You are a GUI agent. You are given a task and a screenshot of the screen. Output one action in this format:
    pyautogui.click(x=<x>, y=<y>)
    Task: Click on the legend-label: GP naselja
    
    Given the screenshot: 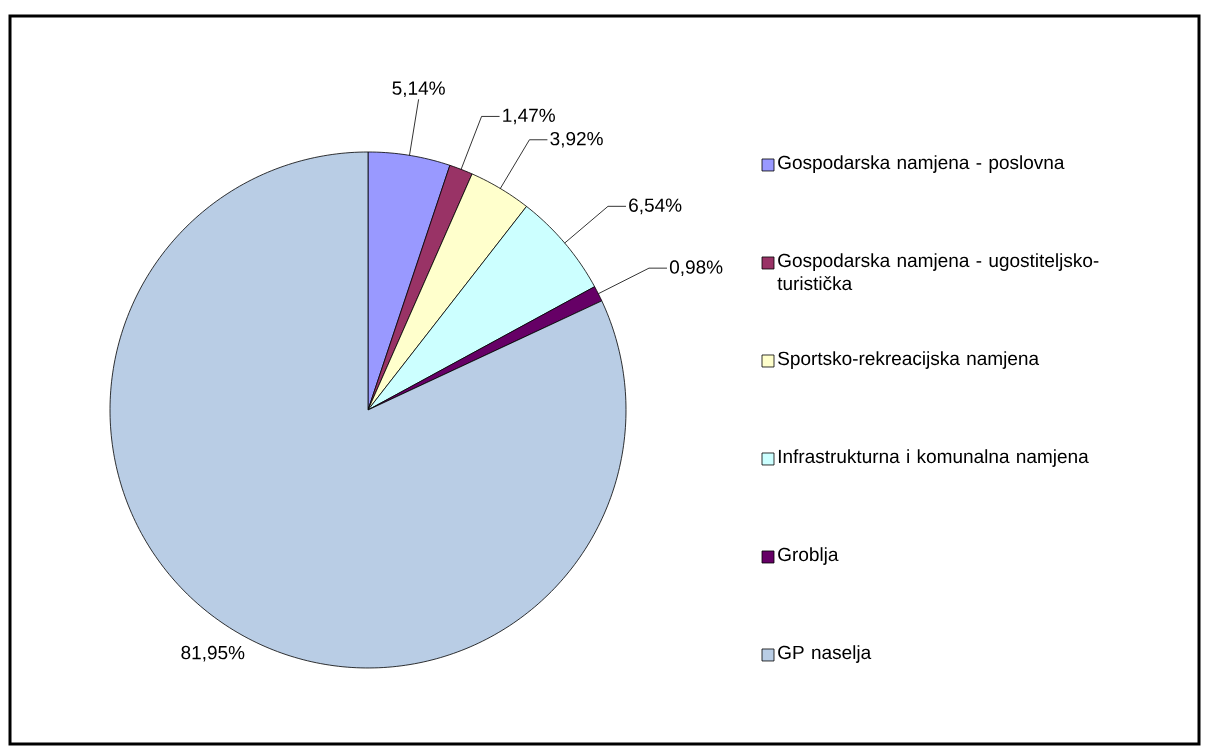 What is the action you would take?
    pyautogui.click(x=825, y=654)
    